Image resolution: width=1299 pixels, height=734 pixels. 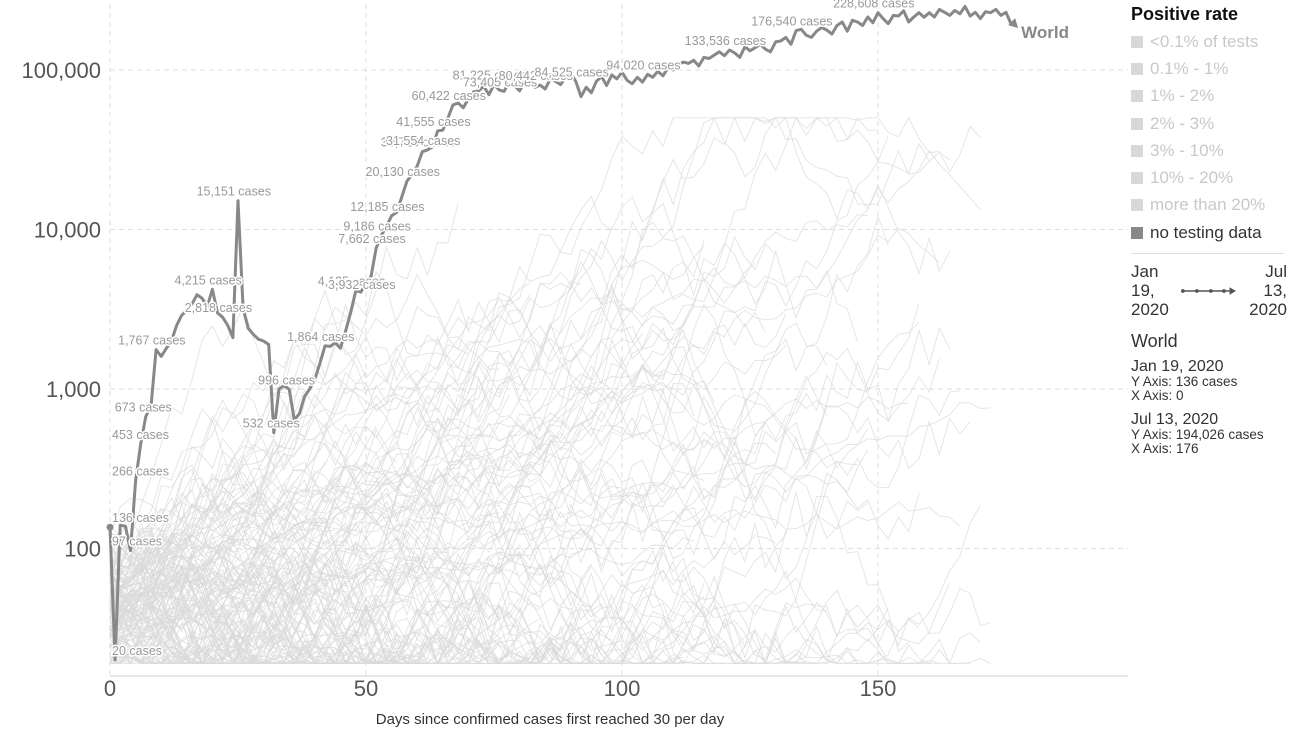 I want to click on annotation-label: 15,151 cases, so click(x=234, y=192).